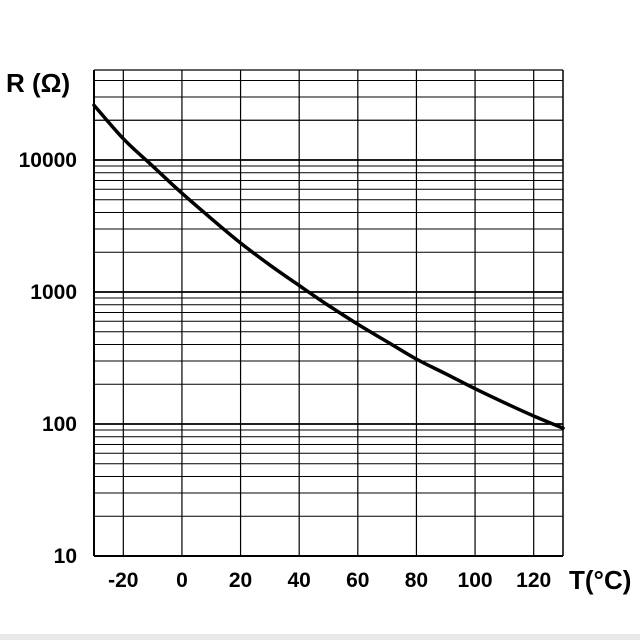 The width and height of the screenshot is (640, 640). What do you see at coordinates (533, 580) in the screenshot?
I see `x-tick-label: 120` at bounding box center [533, 580].